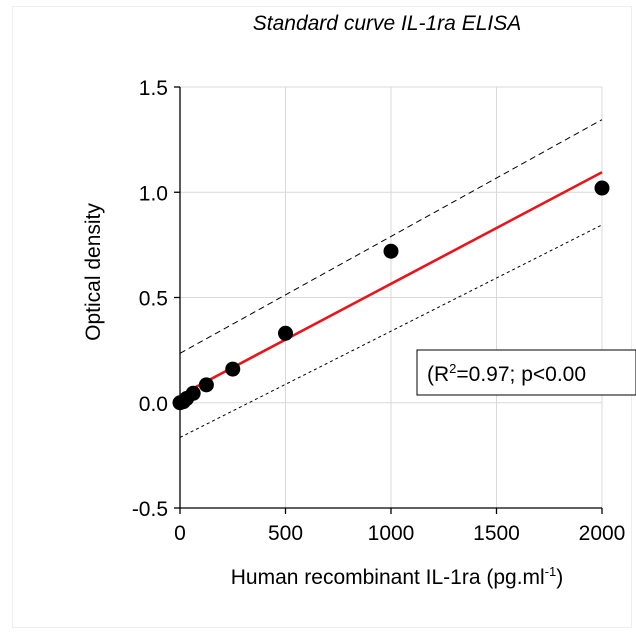 This screenshot has height=633, width=636. Describe the element at coordinates (452, 368) in the screenshot. I see `annotation-superscript: 2` at that location.